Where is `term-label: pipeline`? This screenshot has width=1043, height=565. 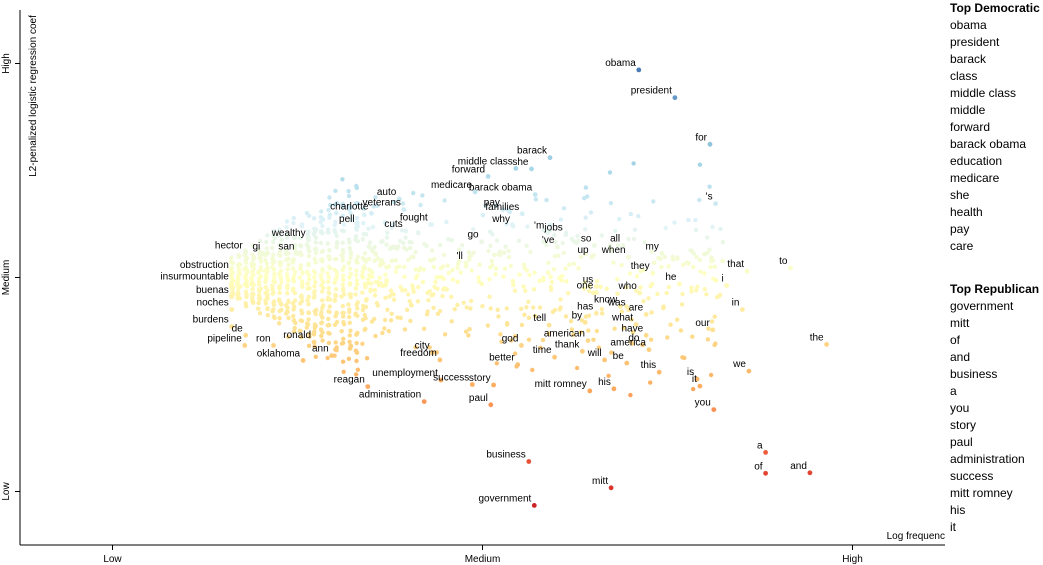 term-label: pipeline is located at coordinates (224, 338).